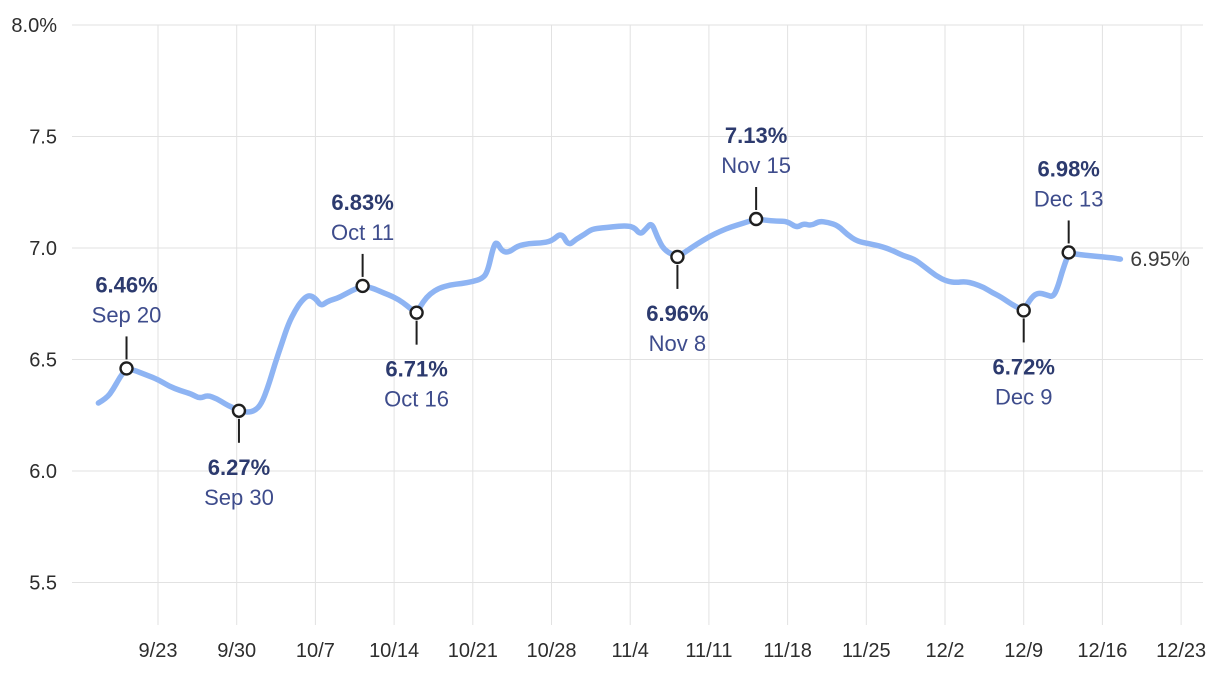 This screenshot has width=1220, height=678. Describe the element at coordinates (239, 467) in the screenshot. I see `annotation-value-label: 6.27%` at that location.